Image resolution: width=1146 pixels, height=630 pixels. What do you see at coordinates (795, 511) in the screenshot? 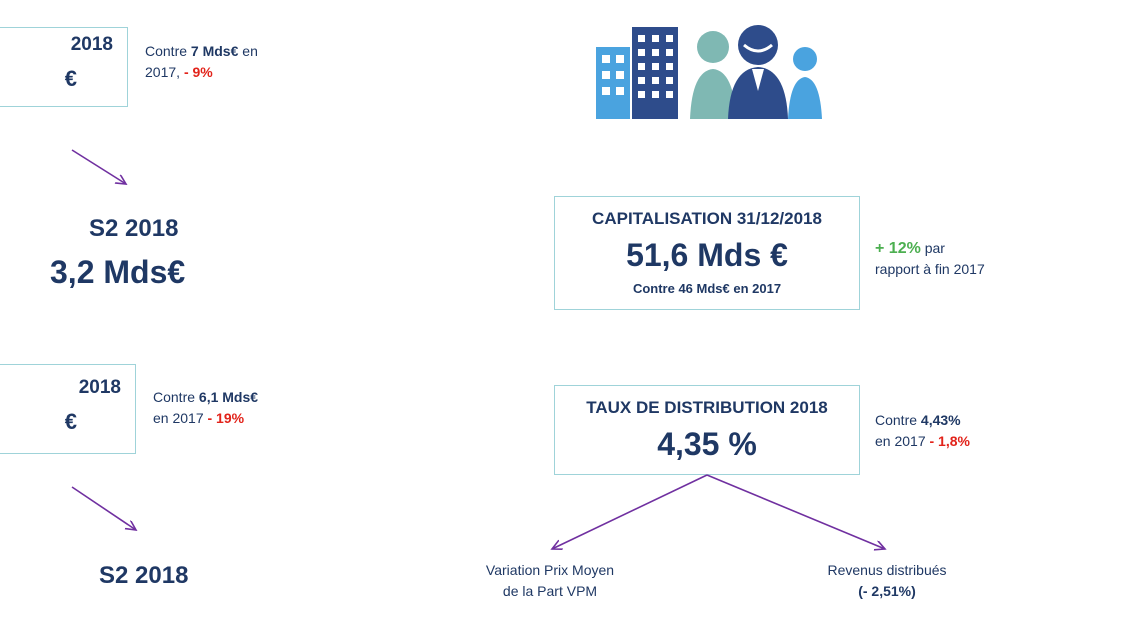
I see `branch-arrow-right` at bounding box center [795, 511].